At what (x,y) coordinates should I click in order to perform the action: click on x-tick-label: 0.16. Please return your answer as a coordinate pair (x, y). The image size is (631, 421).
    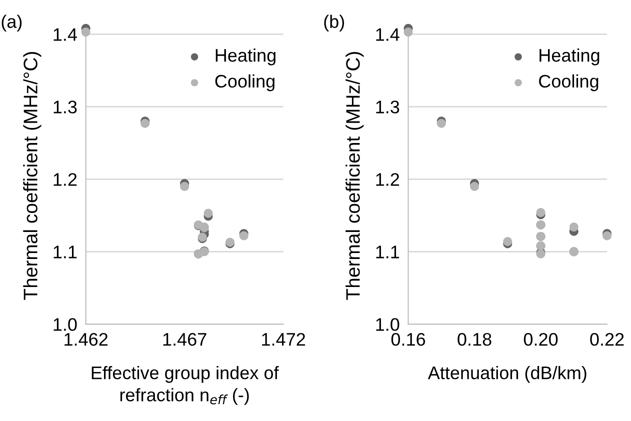
    Looking at the image, I should click on (408, 339).